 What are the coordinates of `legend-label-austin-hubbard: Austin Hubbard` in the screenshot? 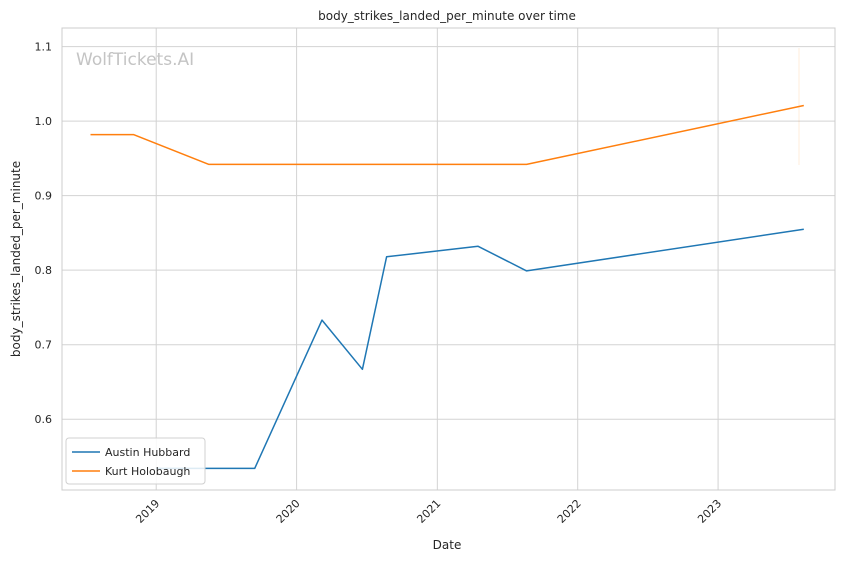 It's located at (147, 452).